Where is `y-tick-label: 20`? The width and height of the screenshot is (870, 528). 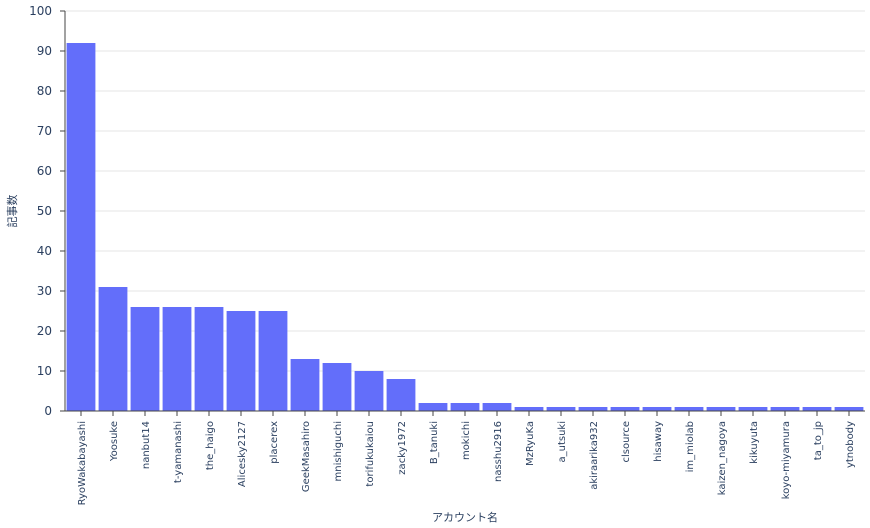 y-tick-label: 20 is located at coordinates (44, 331).